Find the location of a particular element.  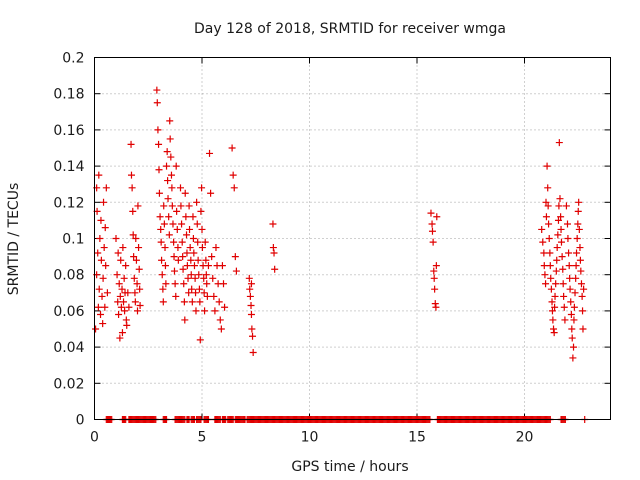

x-tick-label: 0 is located at coordinates (94, 438).